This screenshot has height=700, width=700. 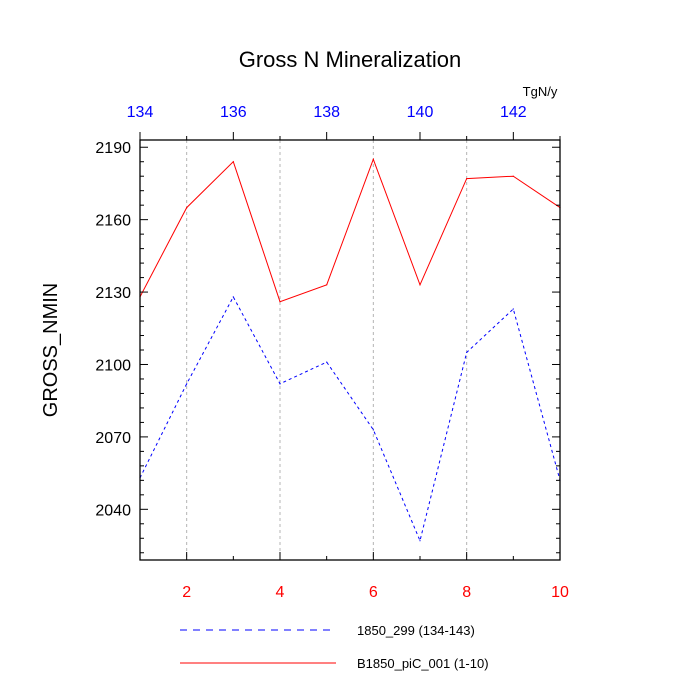 What do you see at coordinates (113, 293) in the screenshot?
I see `y-tick-label-2130: 2130` at bounding box center [113, 293].